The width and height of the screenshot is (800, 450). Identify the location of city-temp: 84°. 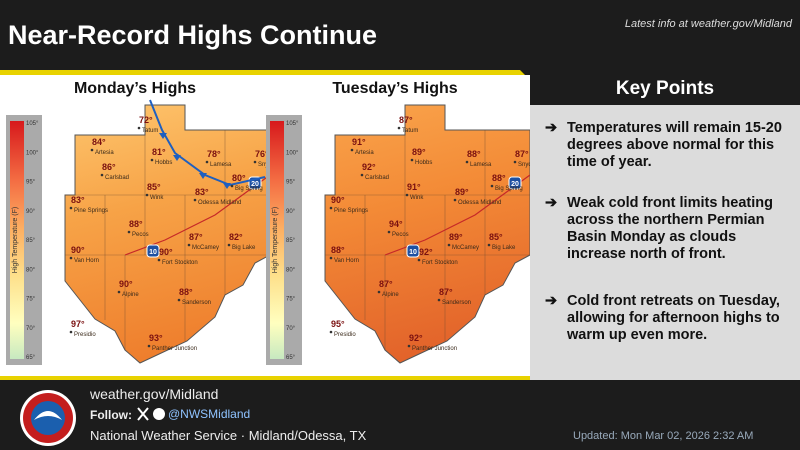
(99, 142).